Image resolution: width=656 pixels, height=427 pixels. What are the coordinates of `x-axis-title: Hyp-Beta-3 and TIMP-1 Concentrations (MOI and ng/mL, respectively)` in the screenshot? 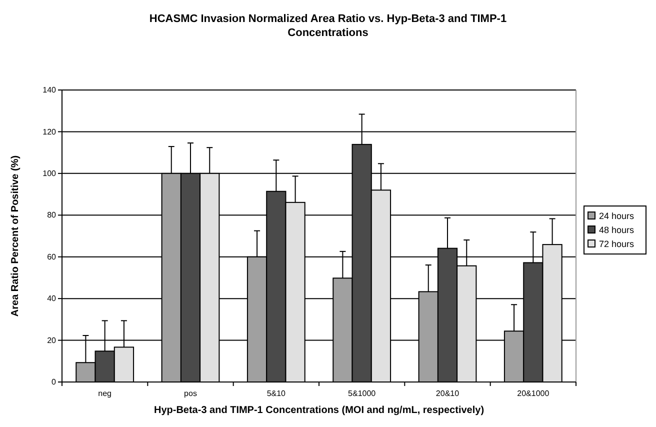 It's located at (319, 410).